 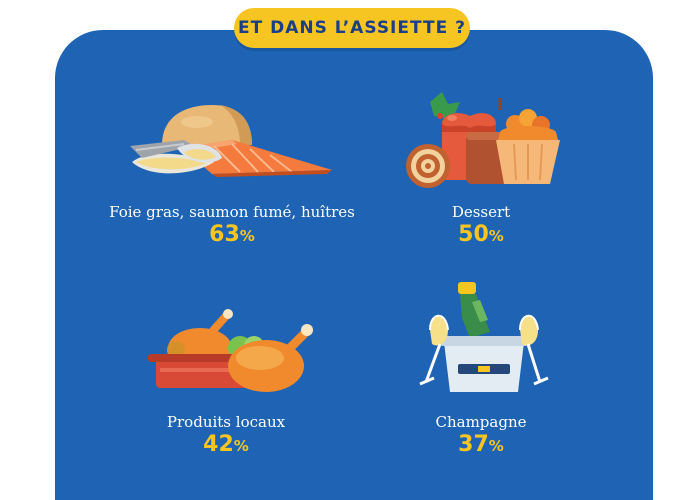 What do you see at coordinates (481, 212) in the screenshot?
I see `stat-label: Dessert` at bounding box center [481, 212].